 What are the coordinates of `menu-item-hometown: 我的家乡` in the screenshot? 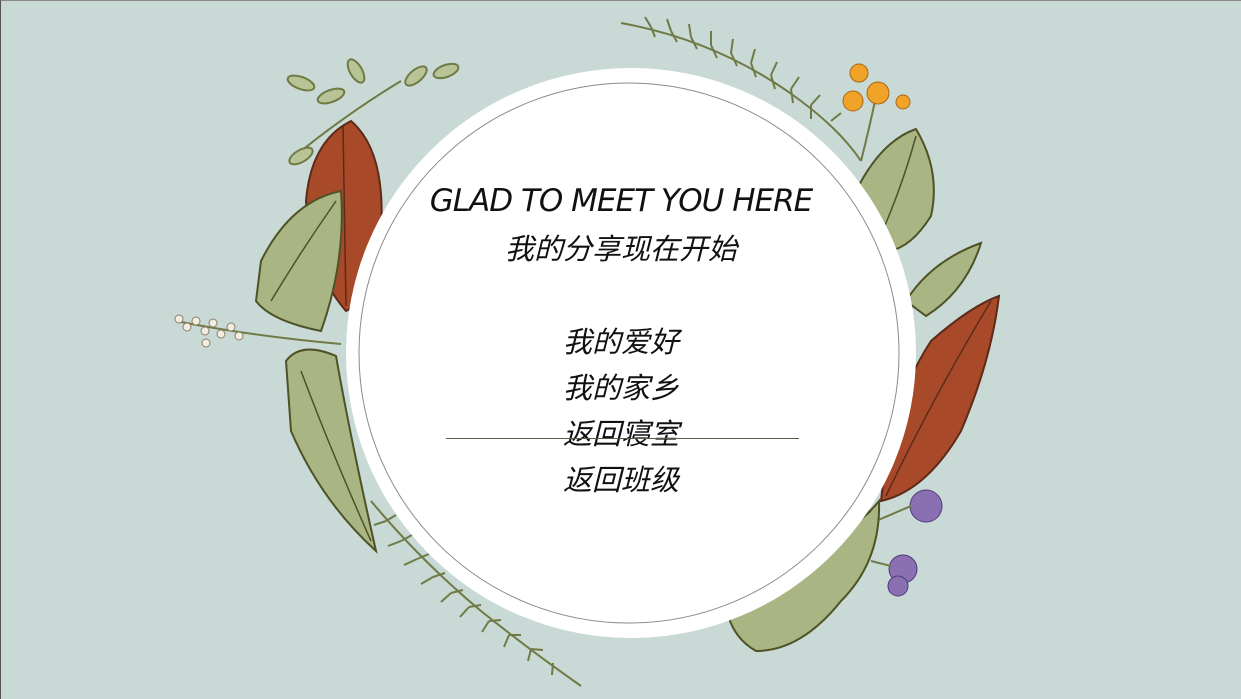 It's located at (620, 388).